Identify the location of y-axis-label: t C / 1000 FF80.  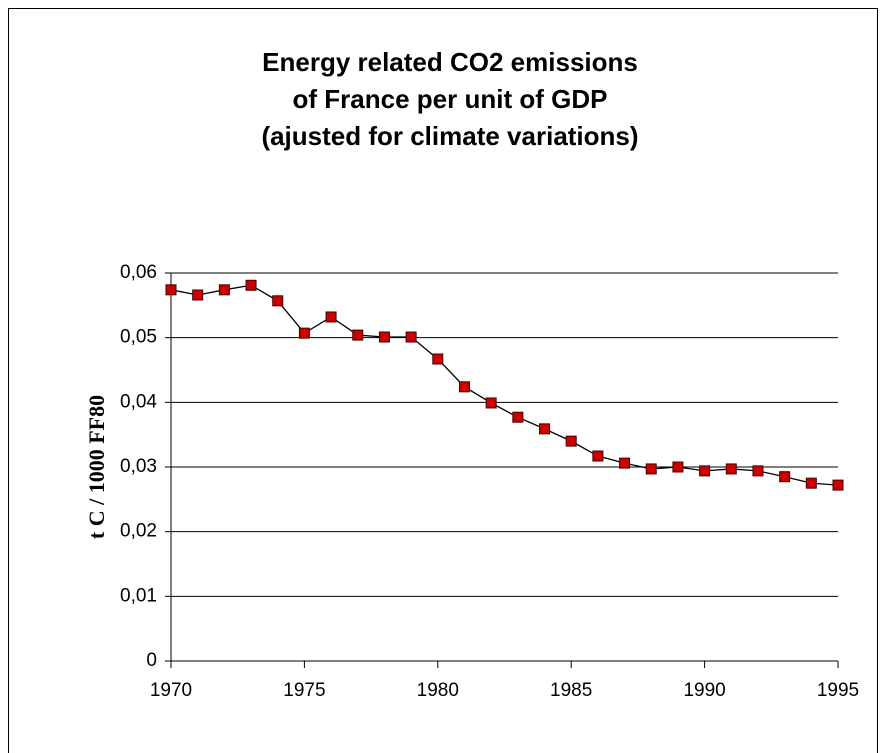
(96, 467).